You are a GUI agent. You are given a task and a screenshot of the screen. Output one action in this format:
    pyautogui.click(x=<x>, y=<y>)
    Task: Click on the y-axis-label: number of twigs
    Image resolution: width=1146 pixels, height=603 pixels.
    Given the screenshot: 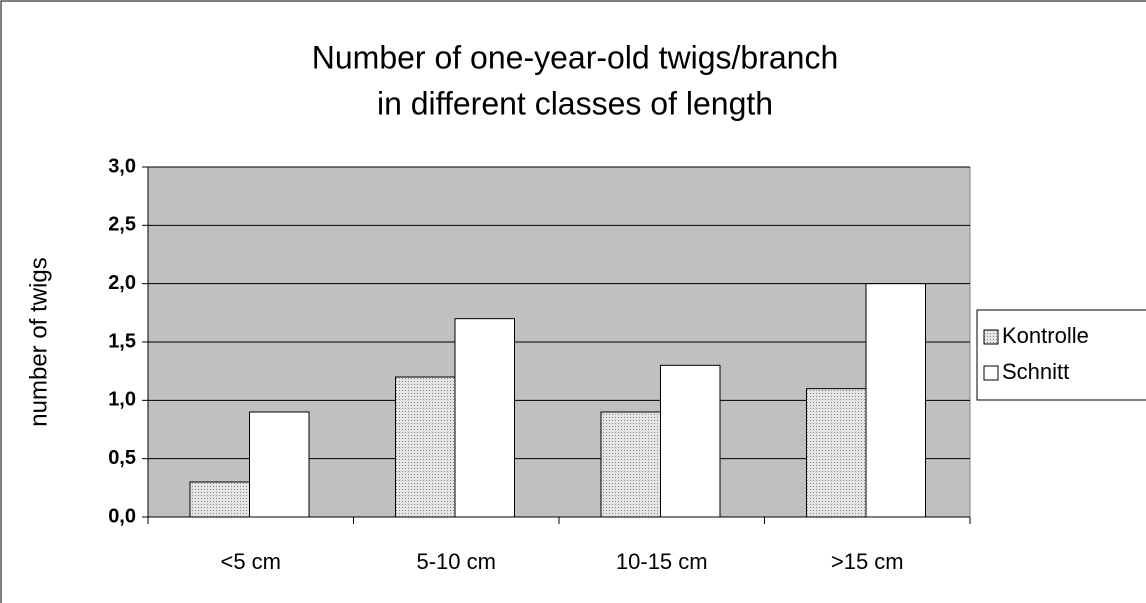 What is the action you would take?
    pyautogui.click(x=38, y=341)
    